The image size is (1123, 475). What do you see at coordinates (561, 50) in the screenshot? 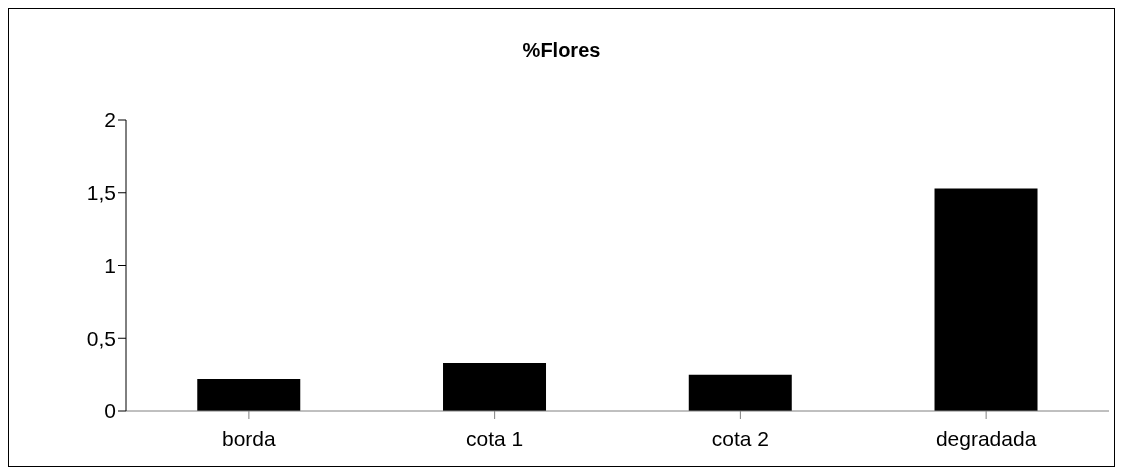
I see `chart-title: %Flores` at bounding box center [561, 50].